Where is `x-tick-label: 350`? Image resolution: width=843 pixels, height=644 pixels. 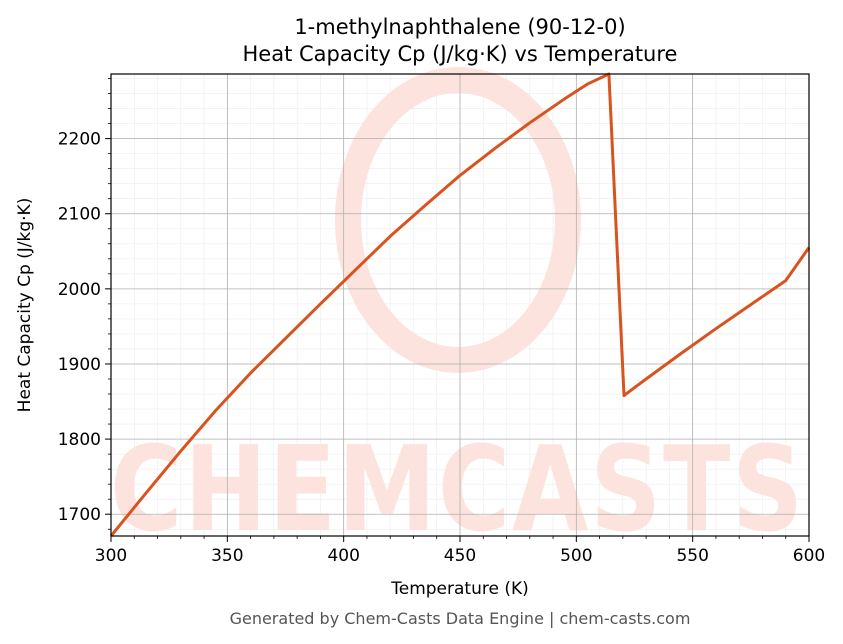 x-tick-label: 350 is located at coordinates (227, 556).